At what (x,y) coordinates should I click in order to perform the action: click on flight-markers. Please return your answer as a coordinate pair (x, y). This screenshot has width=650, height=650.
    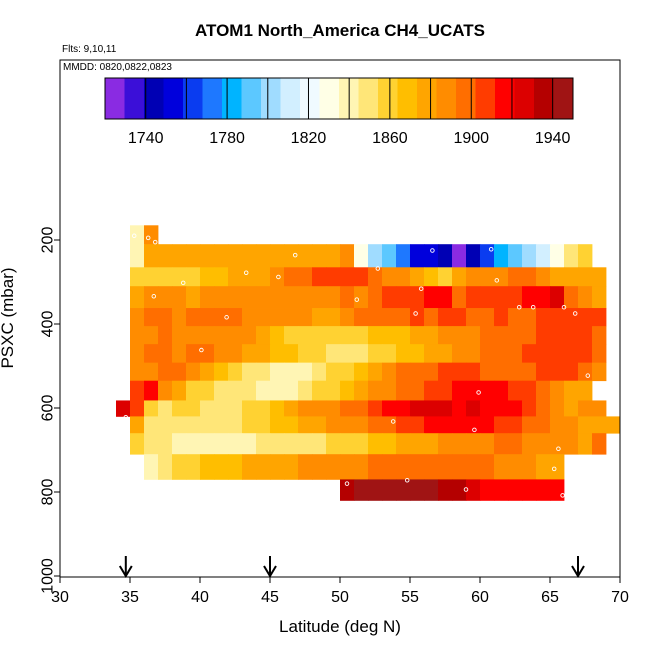
    Looking at the image, I should click on (351, 567).